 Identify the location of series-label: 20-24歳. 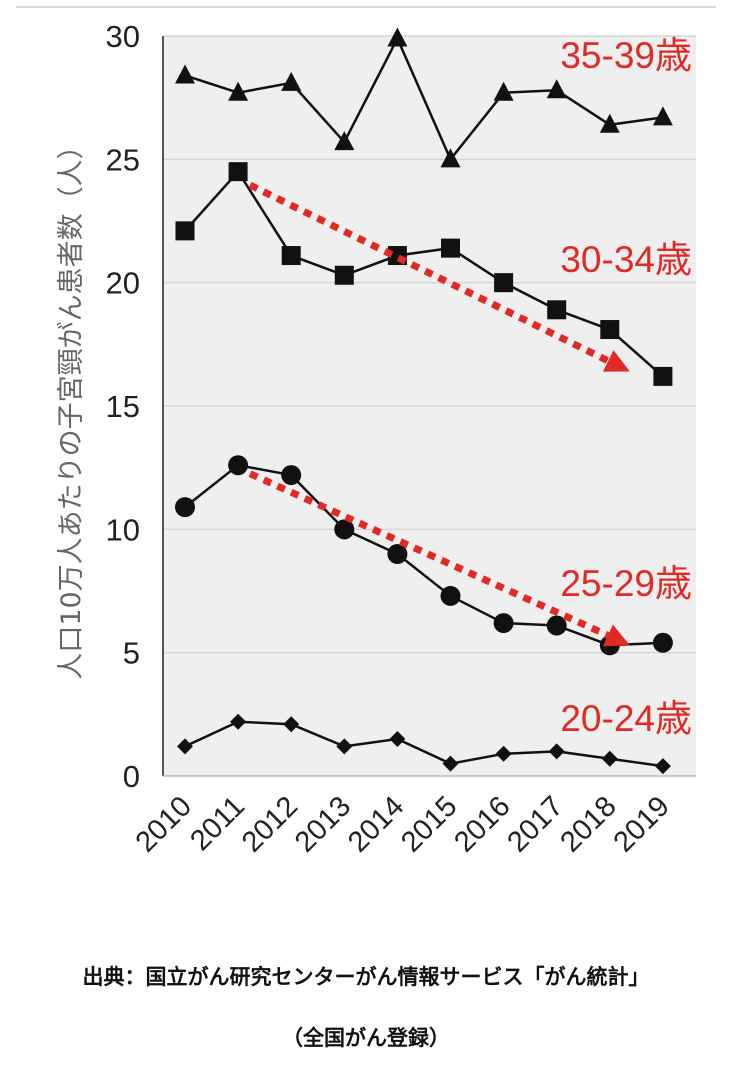
(626, 718).